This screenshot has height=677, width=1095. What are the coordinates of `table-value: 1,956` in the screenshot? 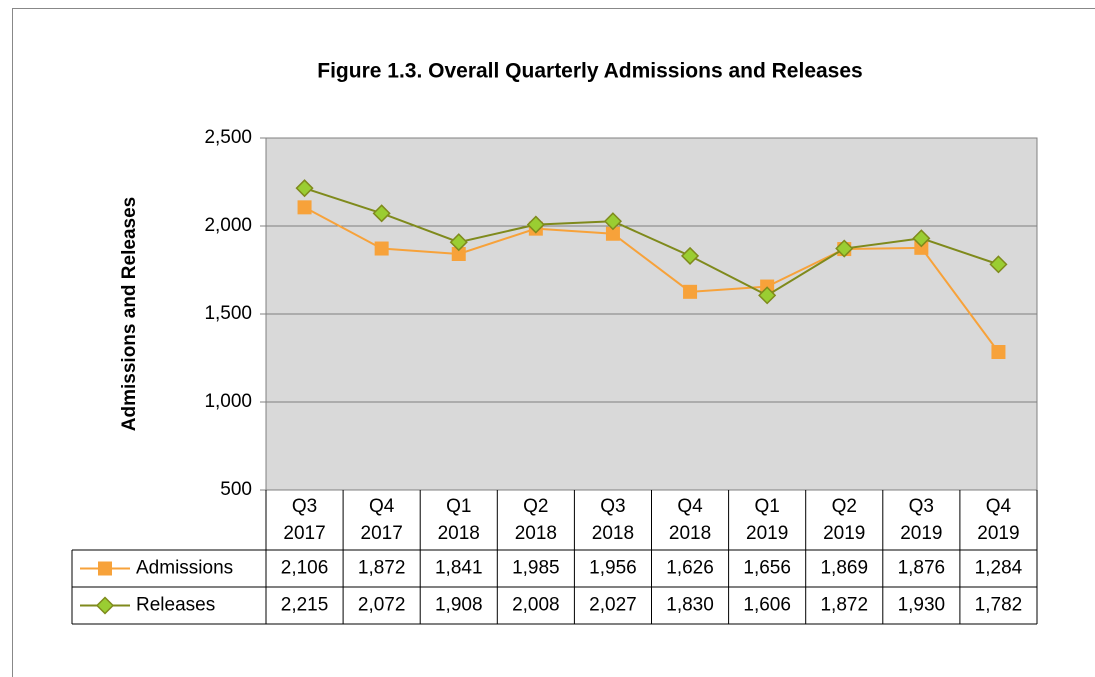 It's located at (613, 568).